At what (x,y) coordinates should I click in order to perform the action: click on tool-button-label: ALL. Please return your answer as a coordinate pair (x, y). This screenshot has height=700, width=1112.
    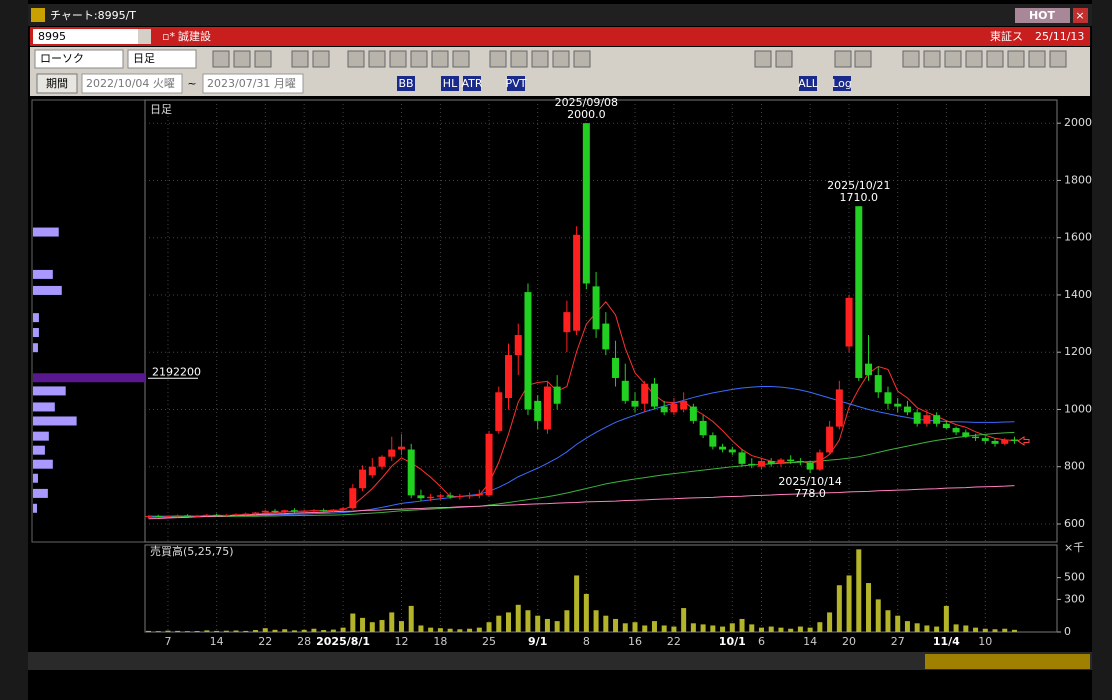
    Looking at the image, I should click on (808, 83).